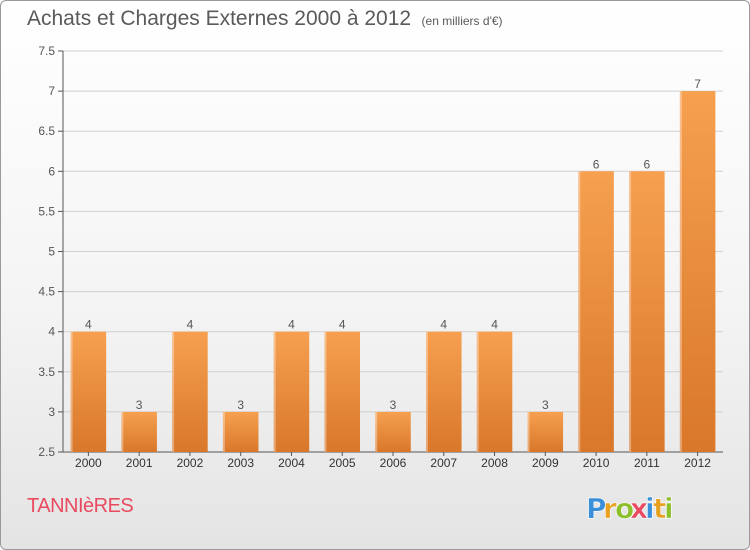 The image size is (750, 550). I want to click on y-tick-label: 5.5, so click(46, 211).